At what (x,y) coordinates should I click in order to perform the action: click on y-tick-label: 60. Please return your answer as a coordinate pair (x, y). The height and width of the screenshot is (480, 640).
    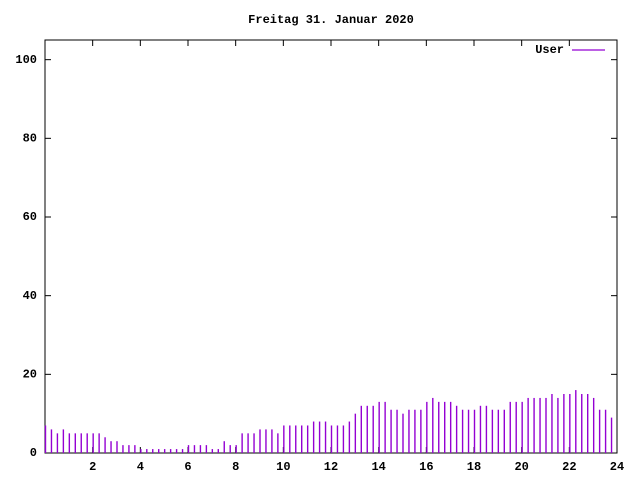
    Looking at the image, I should click on (30, 217).